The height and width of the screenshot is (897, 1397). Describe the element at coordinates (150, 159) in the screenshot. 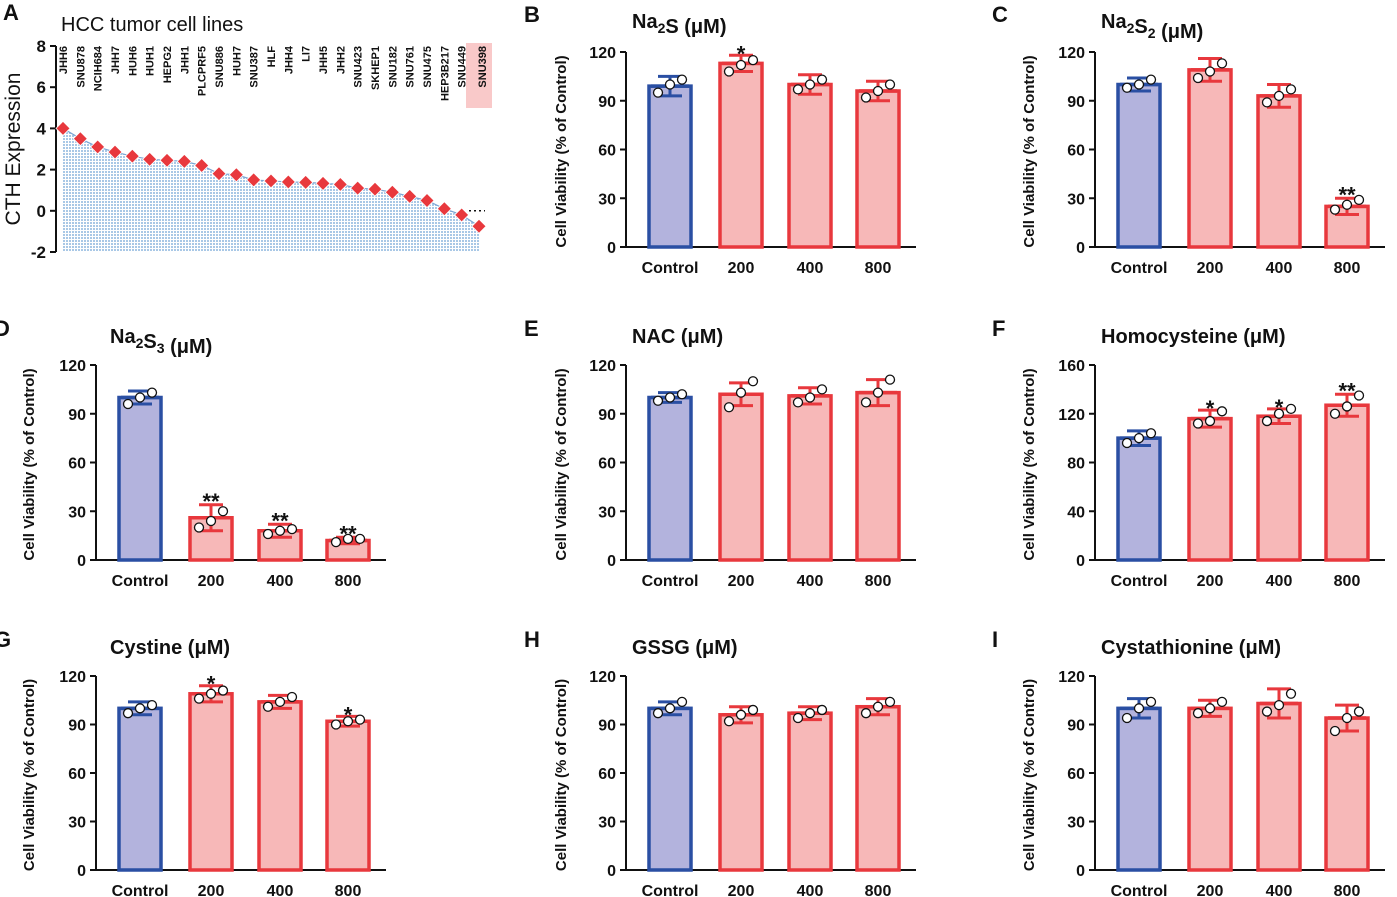

I see `data-point-huh1` at that location.